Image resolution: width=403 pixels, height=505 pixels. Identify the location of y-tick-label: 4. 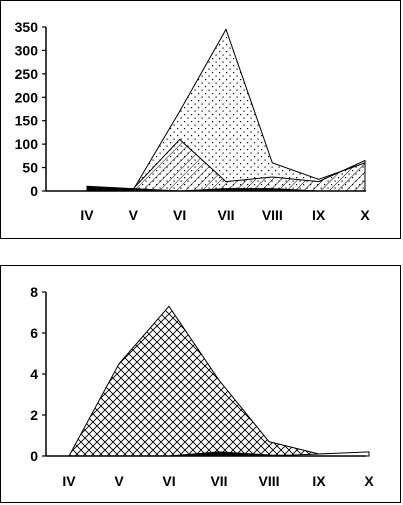
(34, 374).